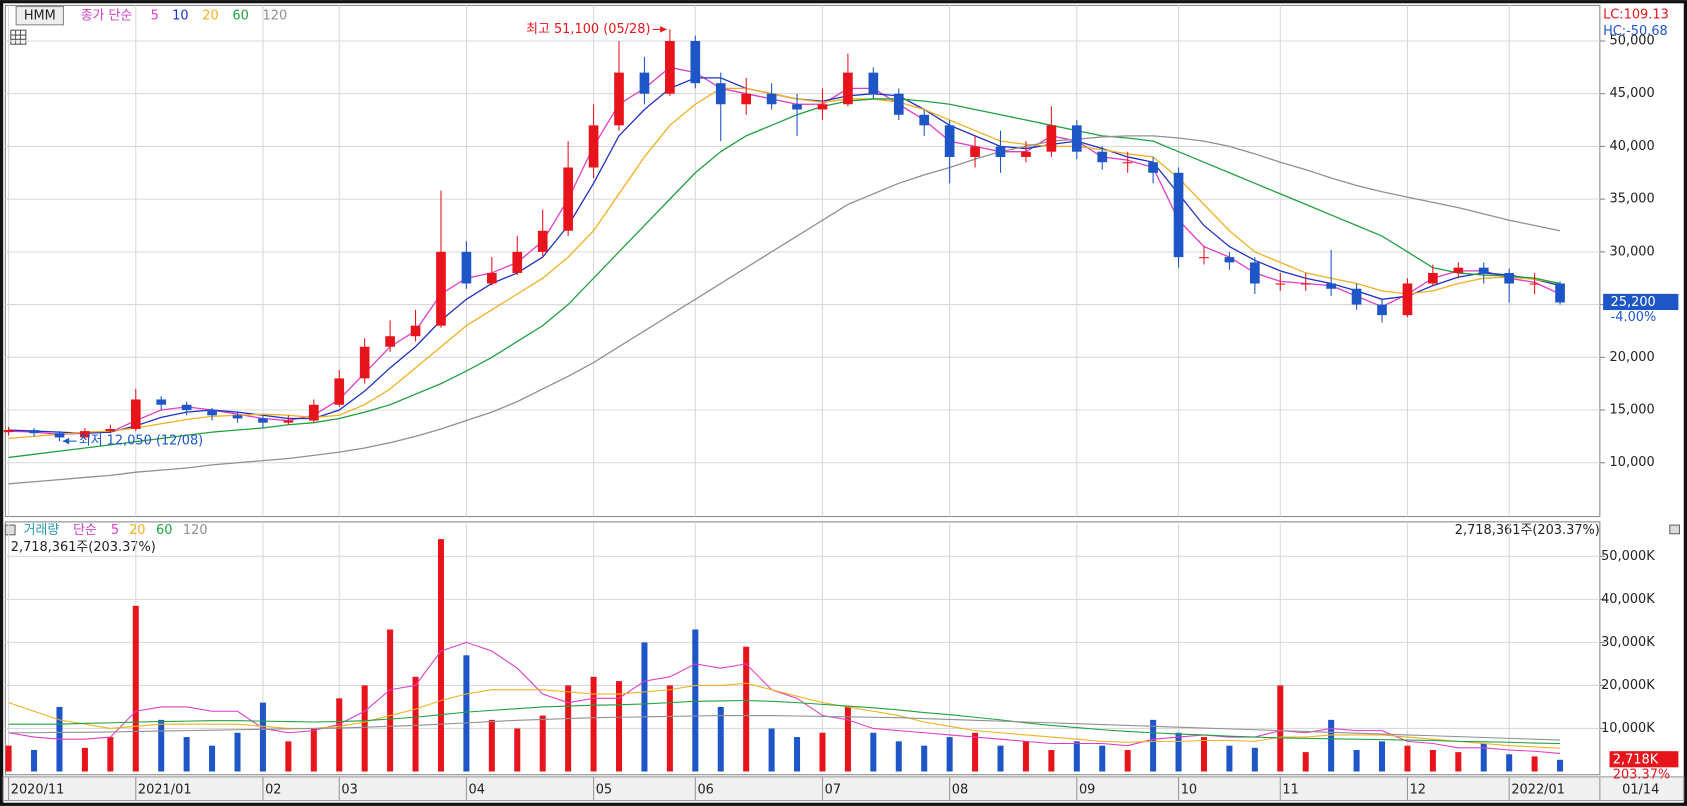 This screenshot has height=806, width=1687. I want to click on x-tick-label: 2020/11, so click(38, 789).